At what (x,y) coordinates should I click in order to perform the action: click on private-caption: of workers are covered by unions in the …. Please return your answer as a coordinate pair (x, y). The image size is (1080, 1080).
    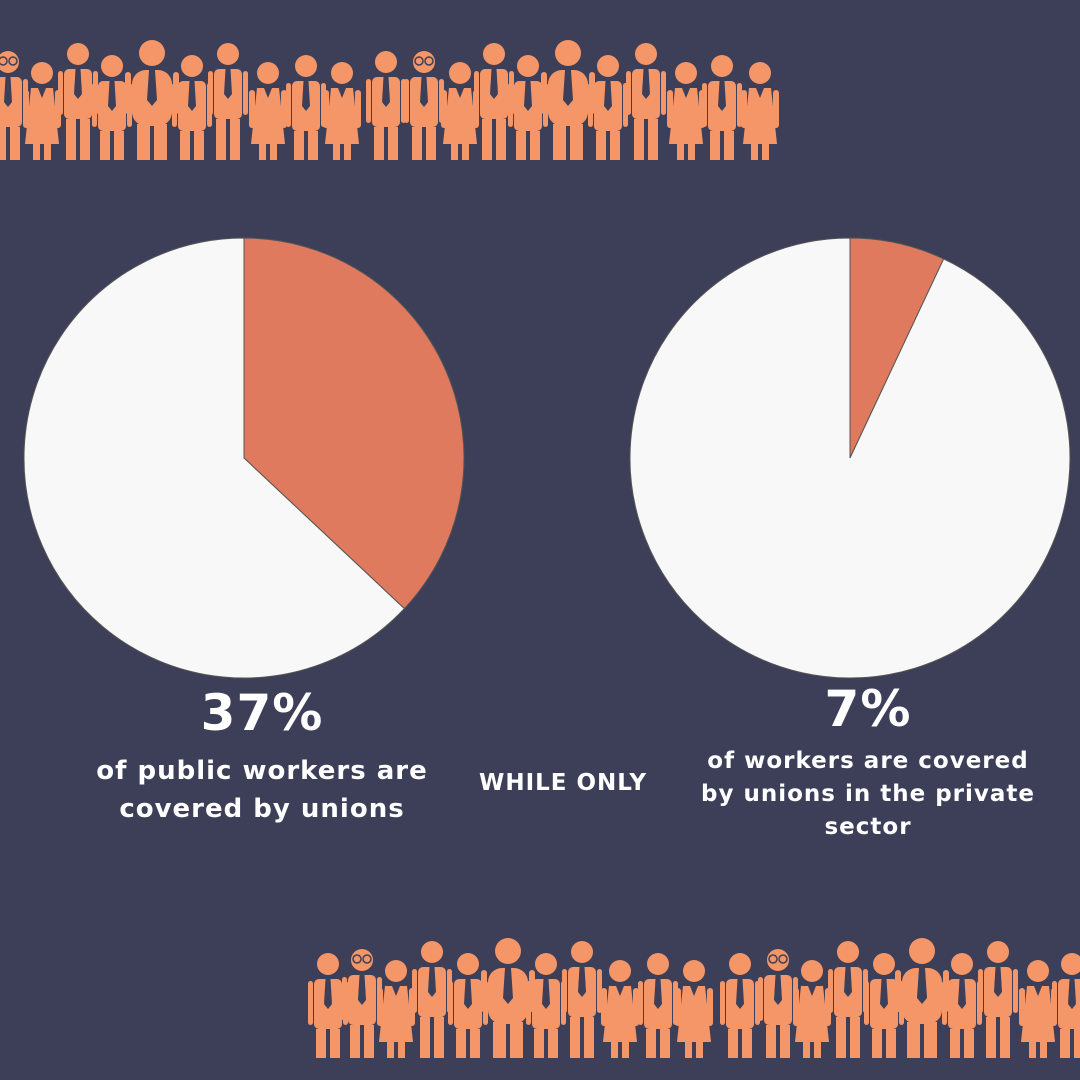
    Looking at the image, I should click on (867, 794).